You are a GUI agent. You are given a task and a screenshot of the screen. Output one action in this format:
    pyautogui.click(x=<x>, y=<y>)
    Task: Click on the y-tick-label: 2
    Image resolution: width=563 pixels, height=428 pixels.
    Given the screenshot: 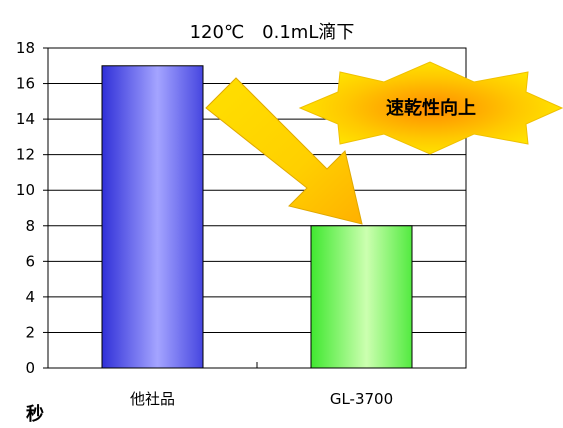 What is the action you would take?
    pyautogui.click(x=30, y=332)
    